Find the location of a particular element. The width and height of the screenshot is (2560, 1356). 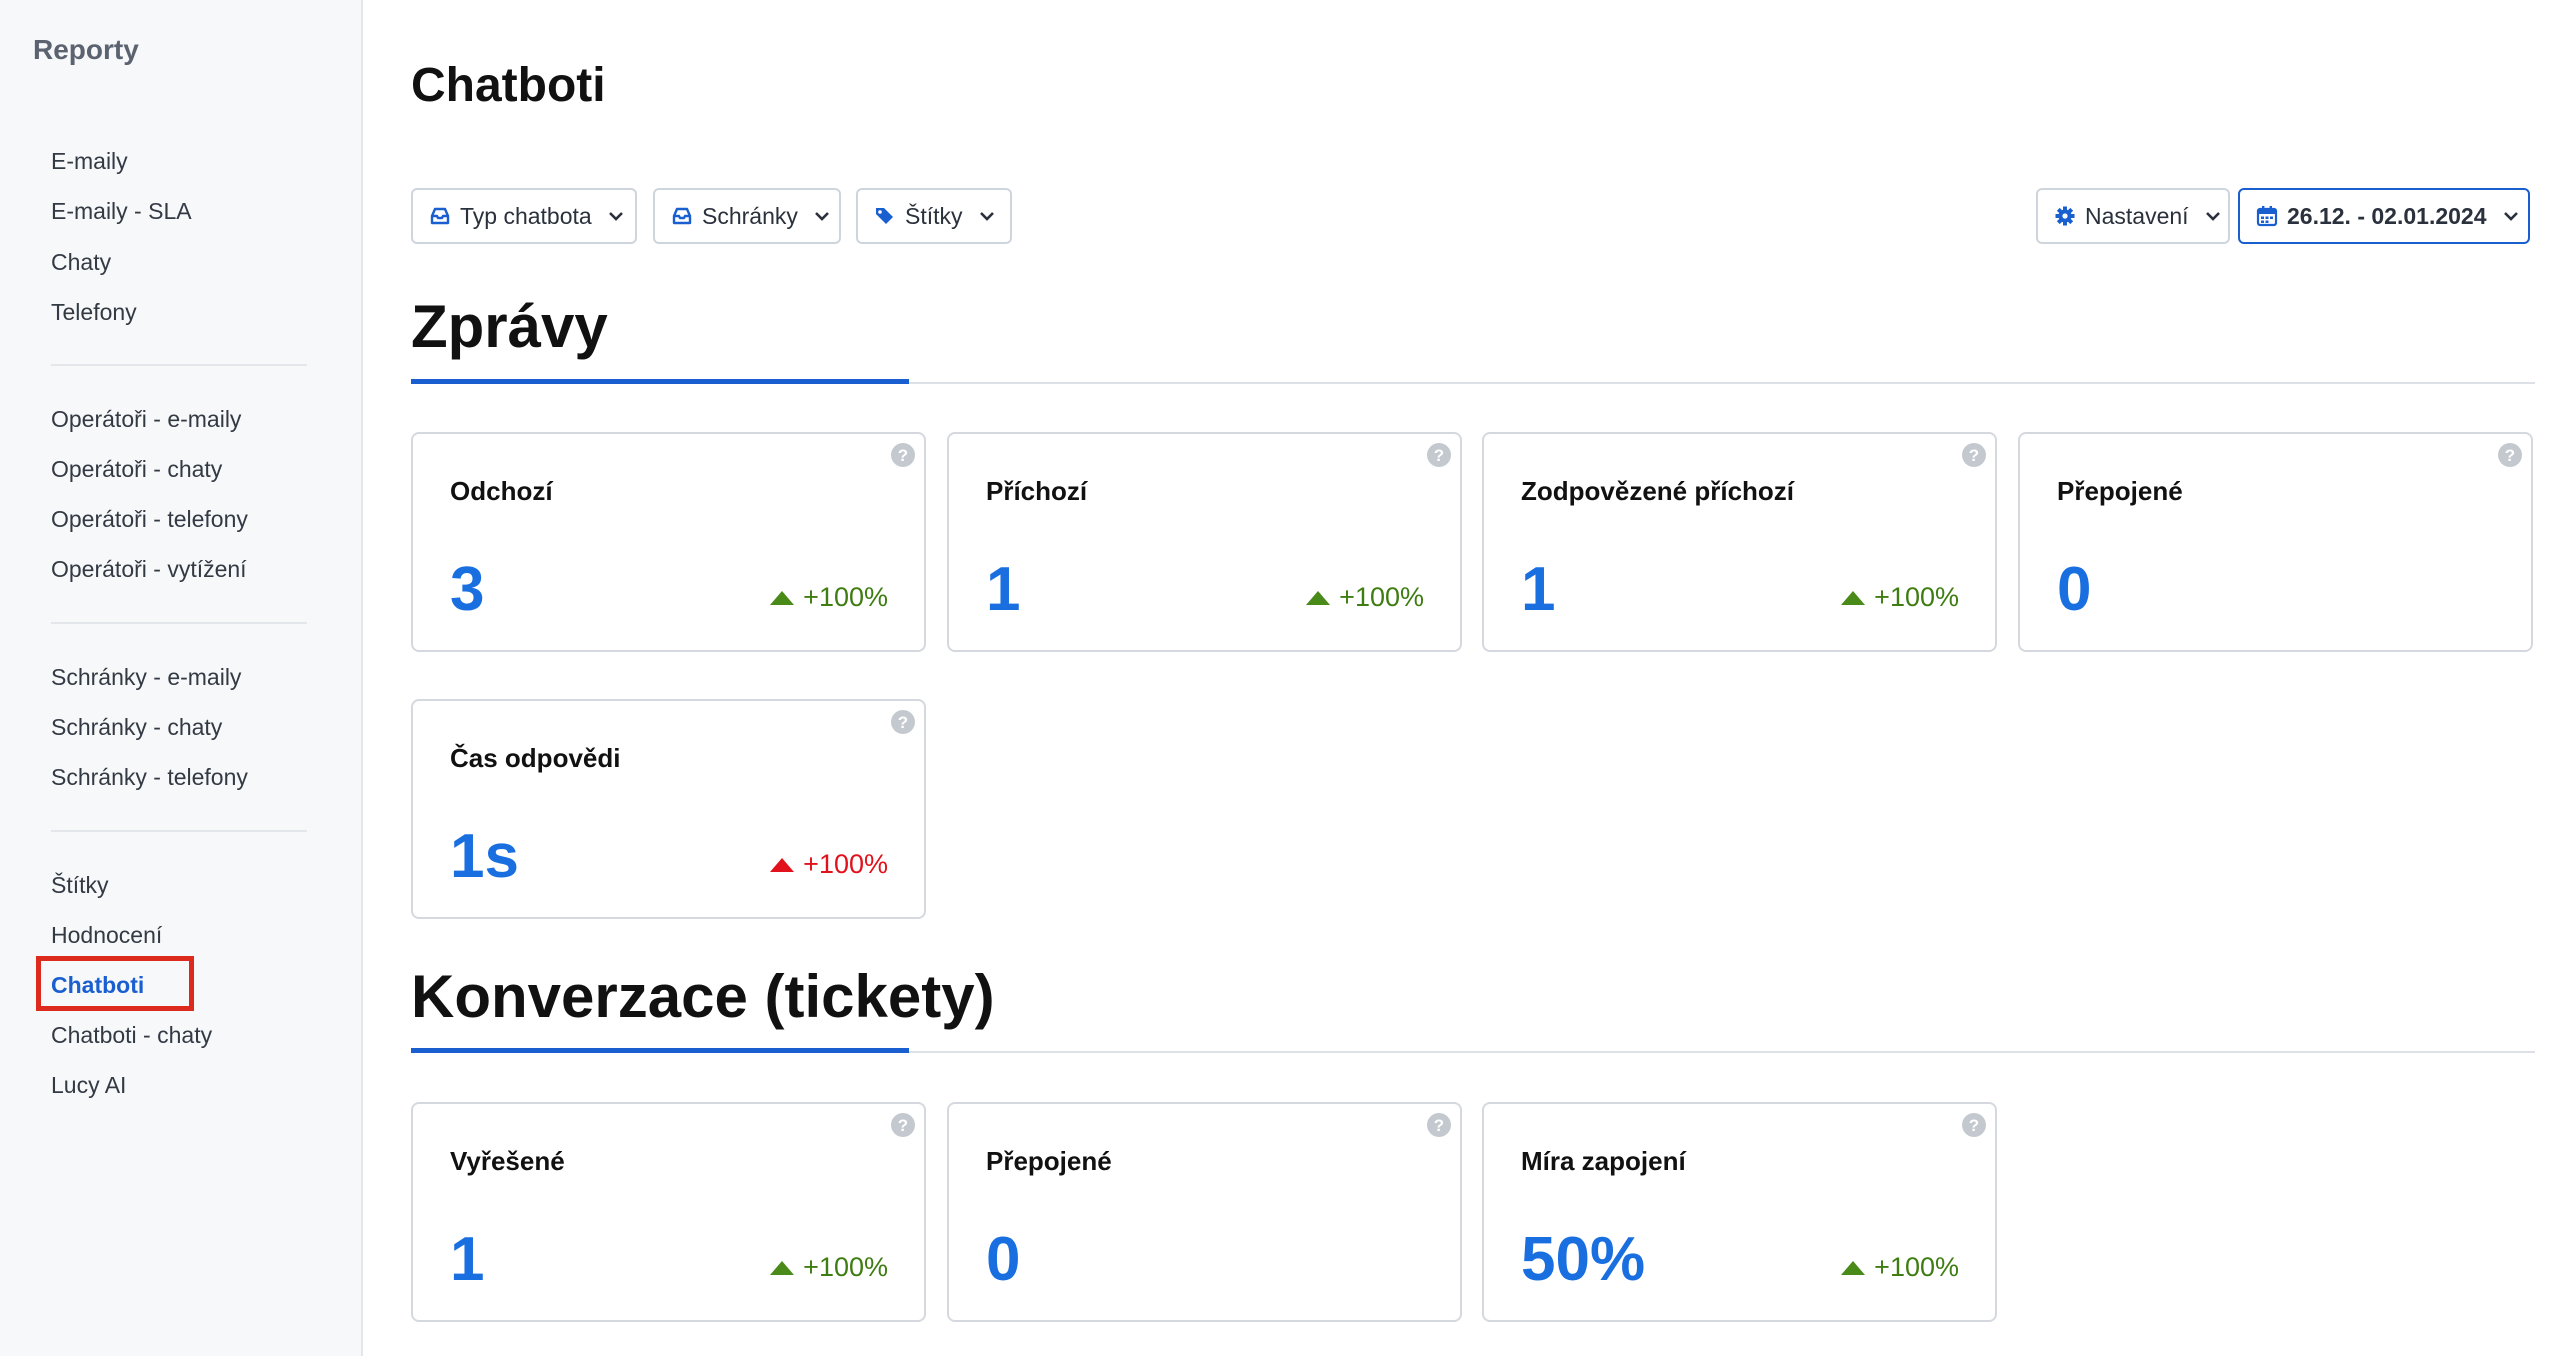

sidebar-item-mailboxes-chats: Schránky - chaty is located at coordinates (137, 727).